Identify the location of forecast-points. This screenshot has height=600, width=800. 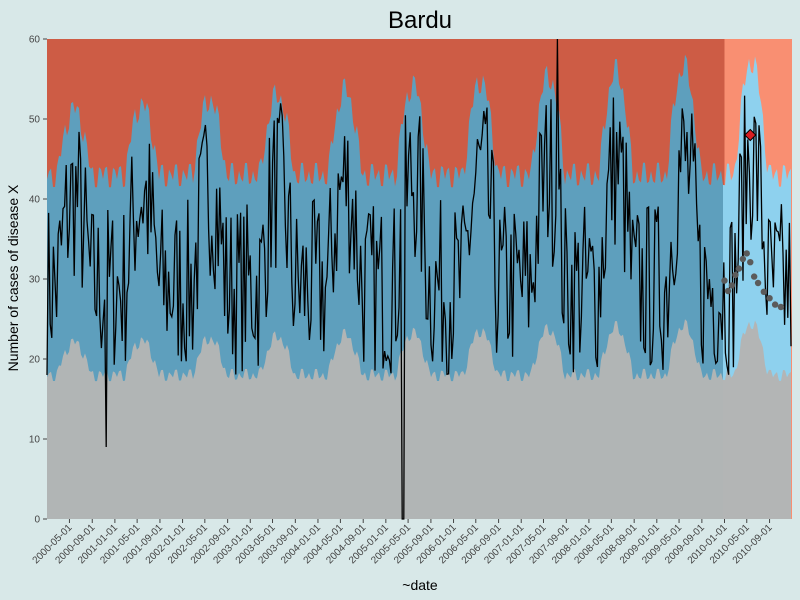
(753, 280).